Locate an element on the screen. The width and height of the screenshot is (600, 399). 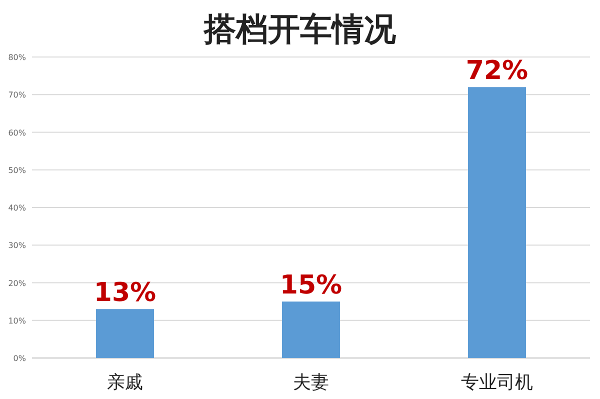
y-tick-label: 60% is located at coordinates (17, 133).